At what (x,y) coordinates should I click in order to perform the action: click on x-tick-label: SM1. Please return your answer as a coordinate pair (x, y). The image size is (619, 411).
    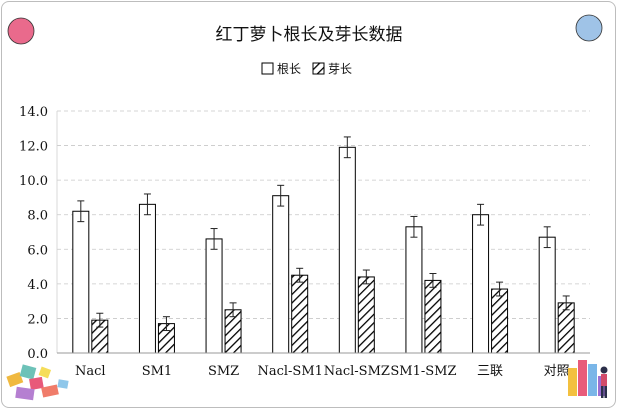
    Looking at the image, I should click on (157, 371).